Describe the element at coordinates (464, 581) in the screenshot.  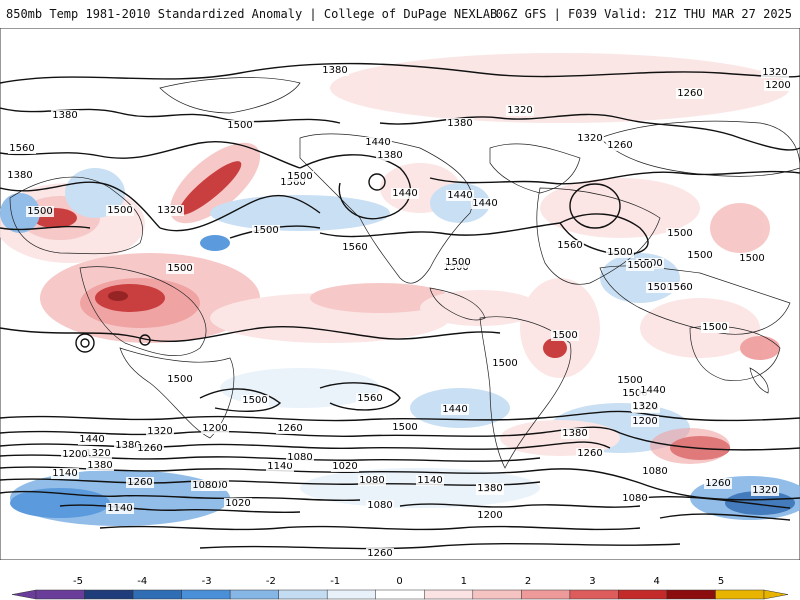
I see `colorbar-tick-label: 1` at that location.